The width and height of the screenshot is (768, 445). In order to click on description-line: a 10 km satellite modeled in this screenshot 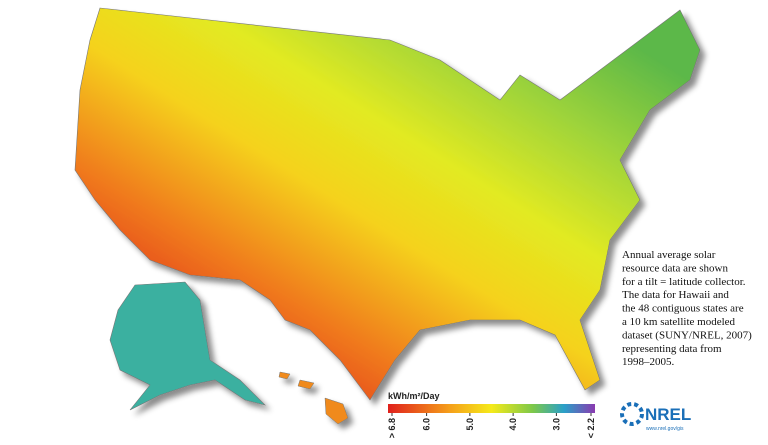, I will do `click(679, 322)`.